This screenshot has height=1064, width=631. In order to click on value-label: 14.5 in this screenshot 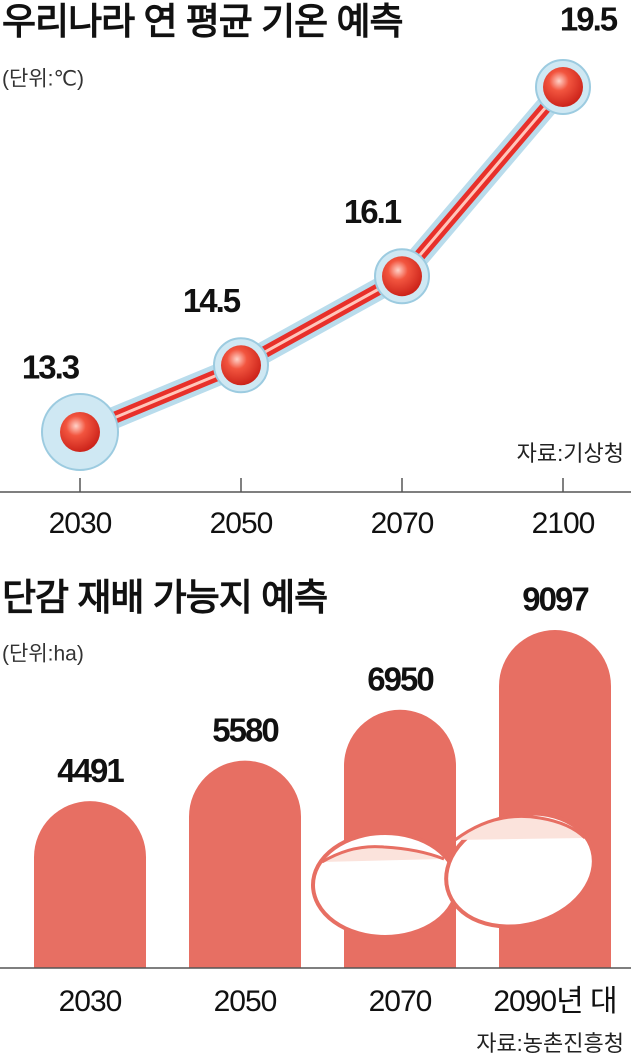, I will do `click(212, 300)`.